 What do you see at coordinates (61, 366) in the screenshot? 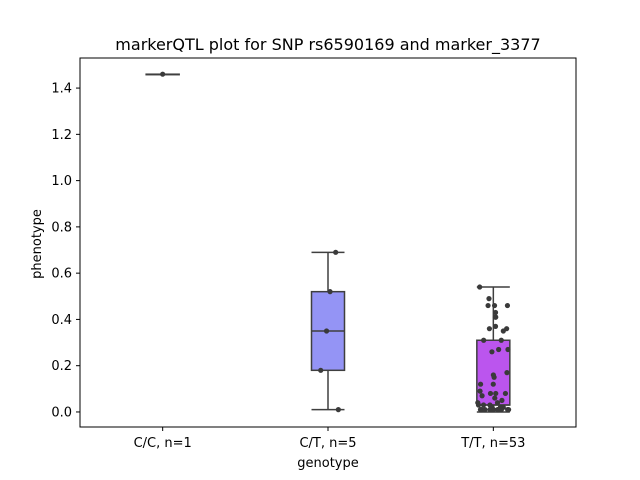
I see `y-tick-label: 0.2` at bounding box center [61, 366].